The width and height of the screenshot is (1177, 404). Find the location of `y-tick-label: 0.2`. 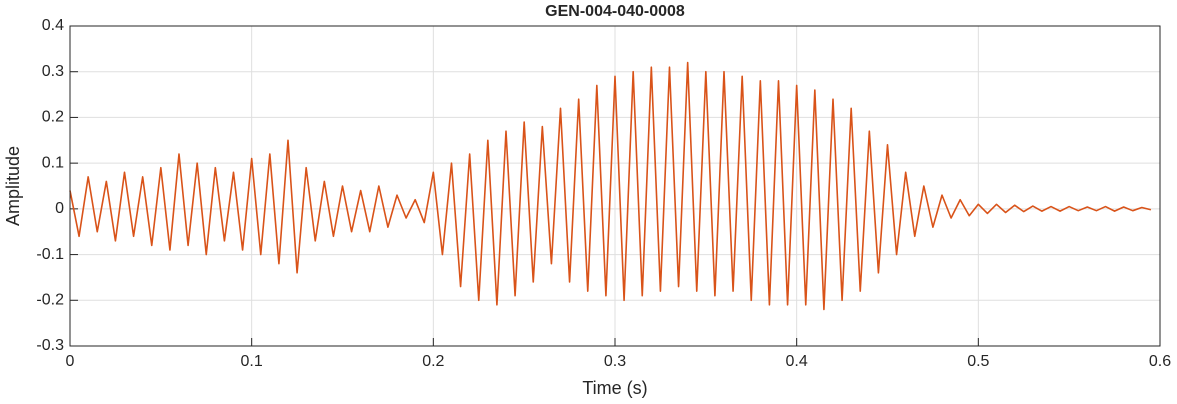

y-tick-label: 0.2 is located at coordinates (53, 117).